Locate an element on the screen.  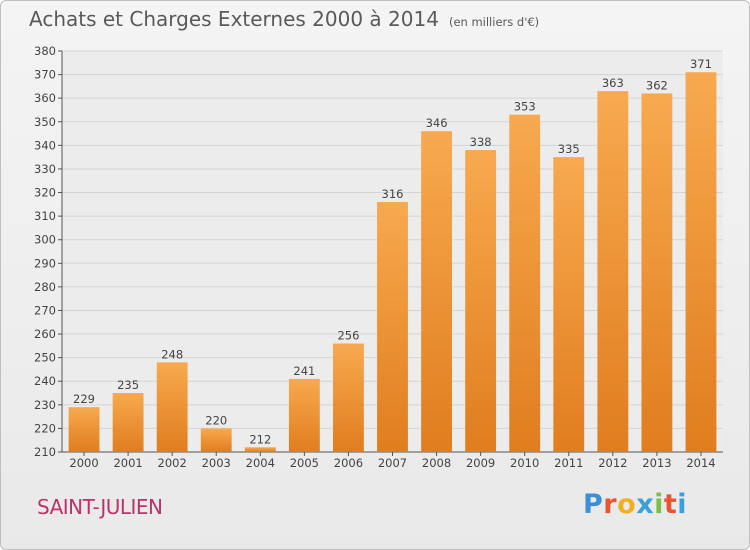
y-tick-label: 350 is located at coordinates (45, 122).